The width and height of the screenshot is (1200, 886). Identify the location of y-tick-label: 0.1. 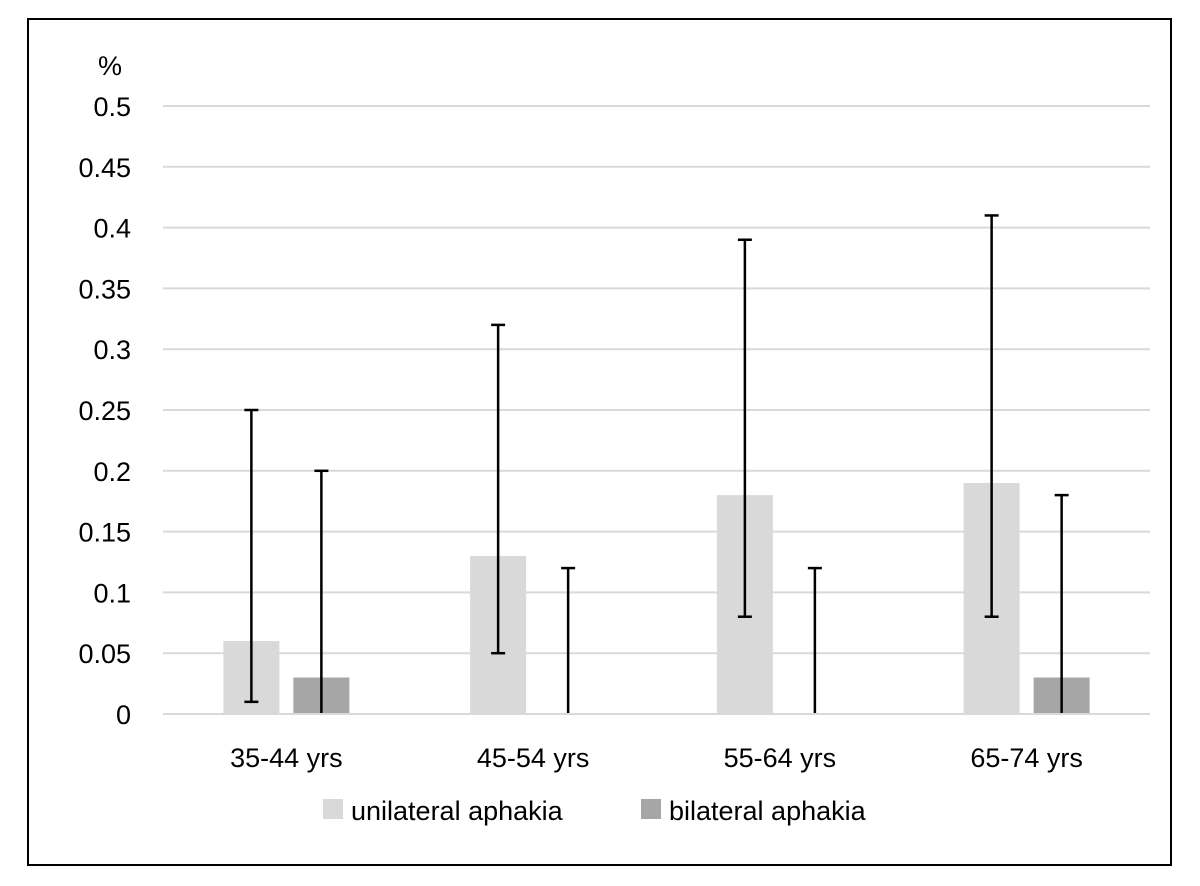
(112, 593).